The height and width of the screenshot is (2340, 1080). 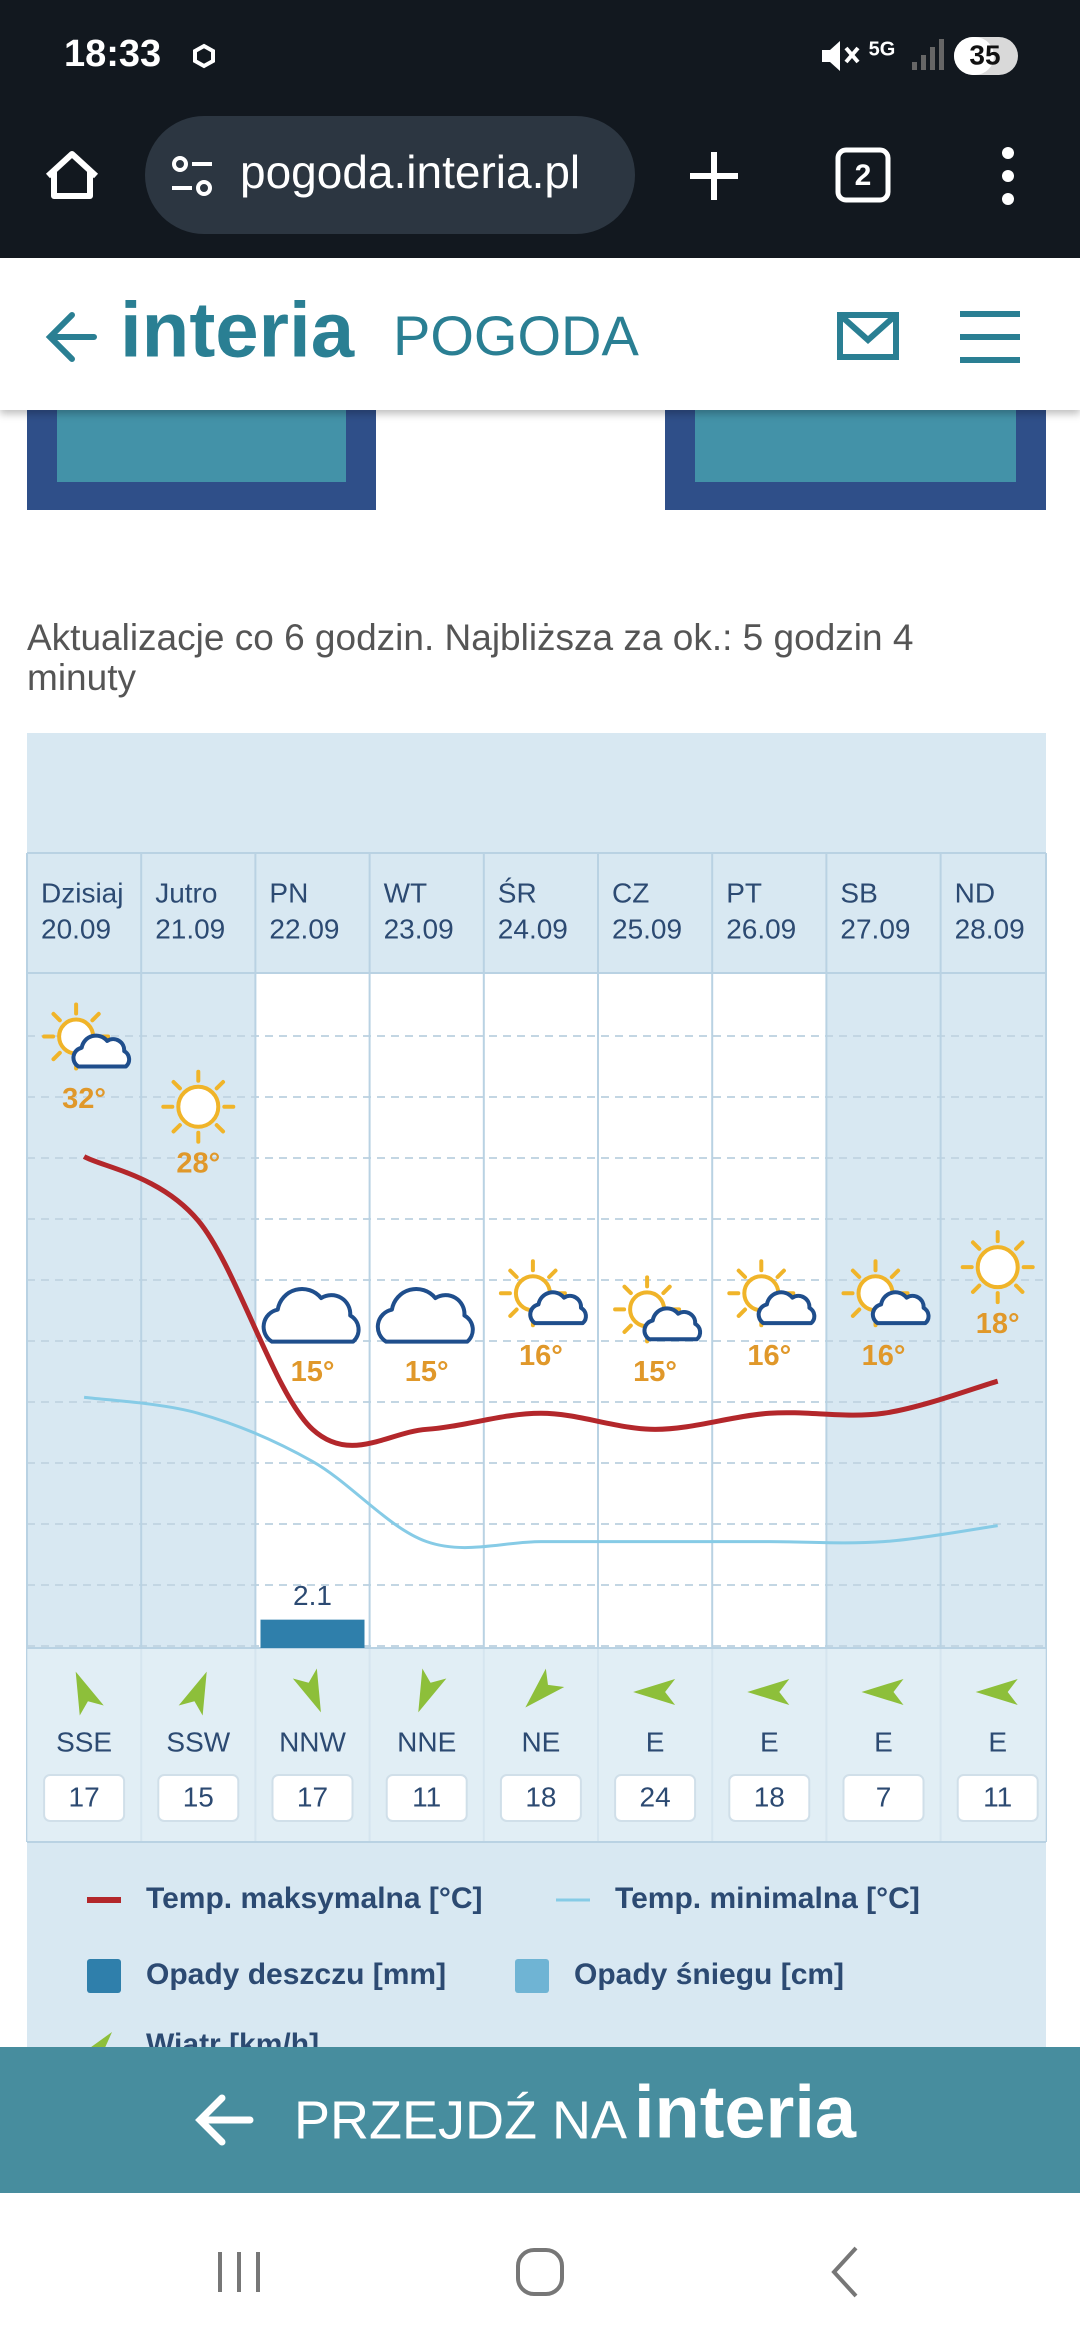 What do you see at coordinates (190, 928) in the screenshot?
I see `day-date: 21.09` at bounding box center [190, 928].